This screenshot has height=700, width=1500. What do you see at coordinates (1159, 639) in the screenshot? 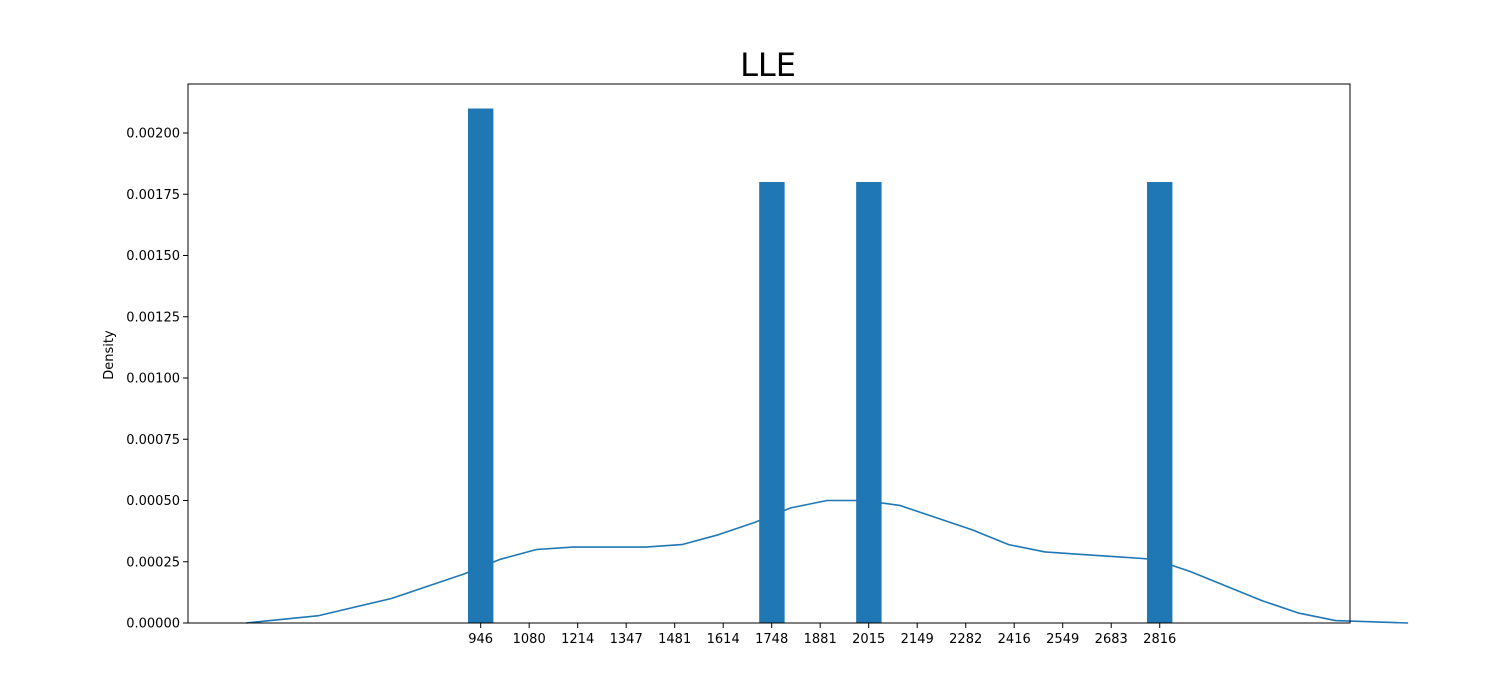
I see `x-tick-label: 2816` at bounding box center [1159, 639].